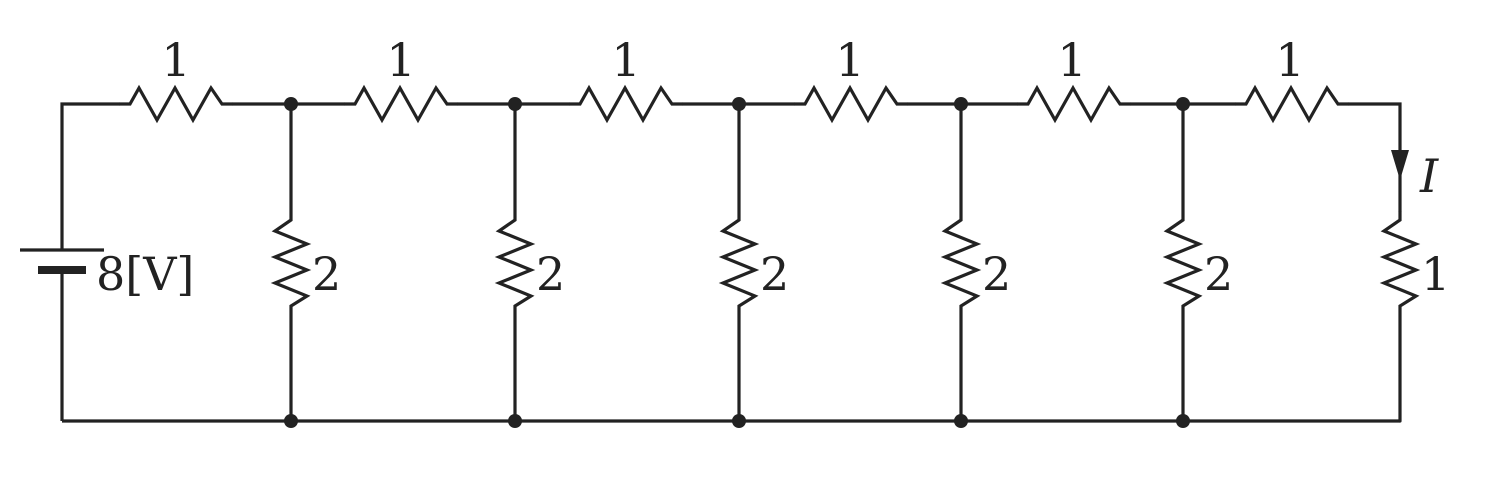 The image size is (1504, 483). Describe the element at coordinates (145, 274) in the screenshot. I see `battery-voltage-label: 8[V]` at that location.